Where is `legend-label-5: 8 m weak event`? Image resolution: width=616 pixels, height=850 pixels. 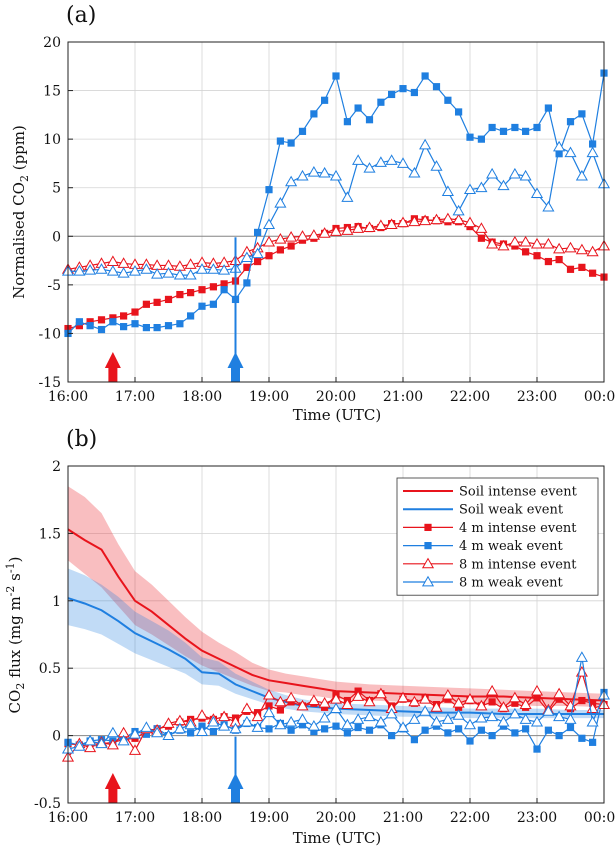
legend-label-5: 8 m weak event is located at coordinates (511, 583).